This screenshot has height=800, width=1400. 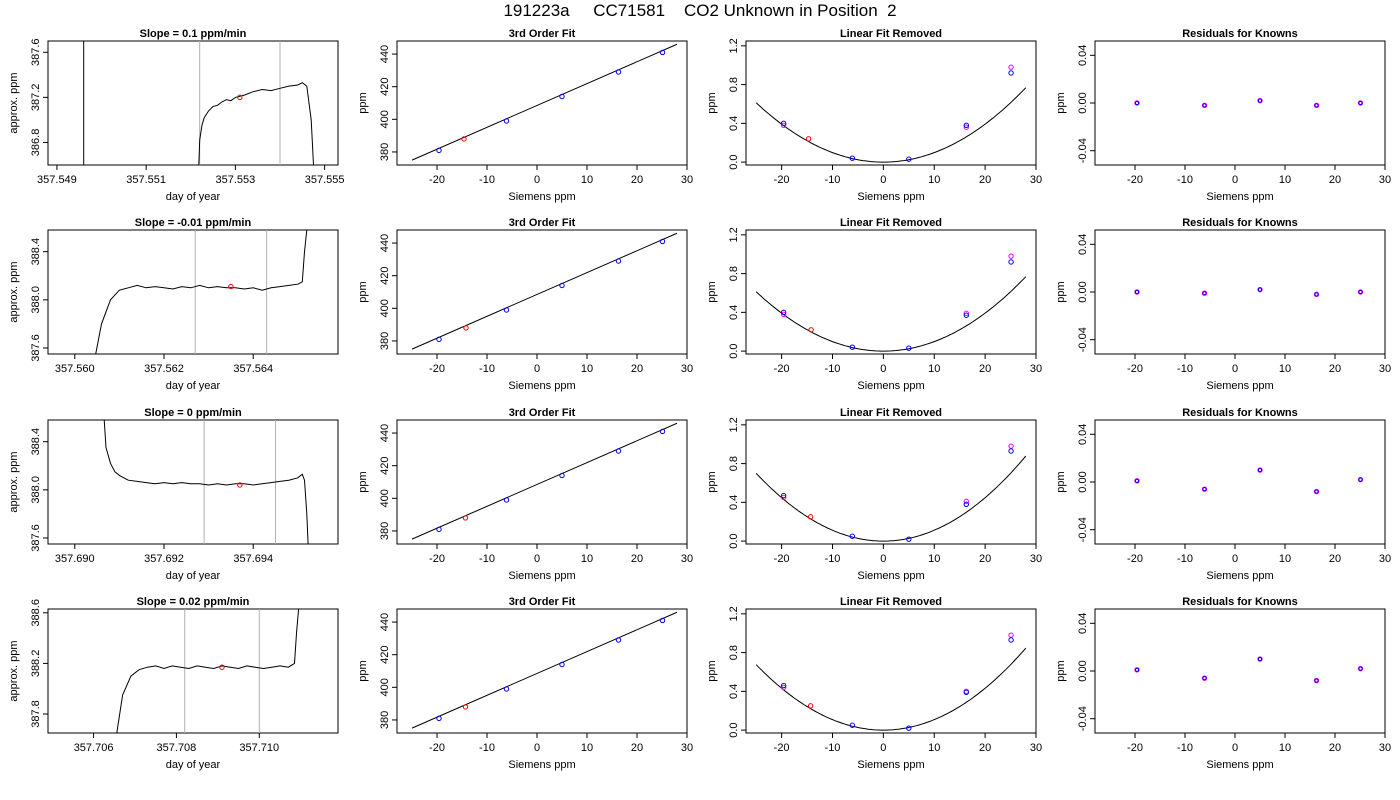 I want to click on r1-resid-ylabel: ppm, so click(x=1061, y=291).